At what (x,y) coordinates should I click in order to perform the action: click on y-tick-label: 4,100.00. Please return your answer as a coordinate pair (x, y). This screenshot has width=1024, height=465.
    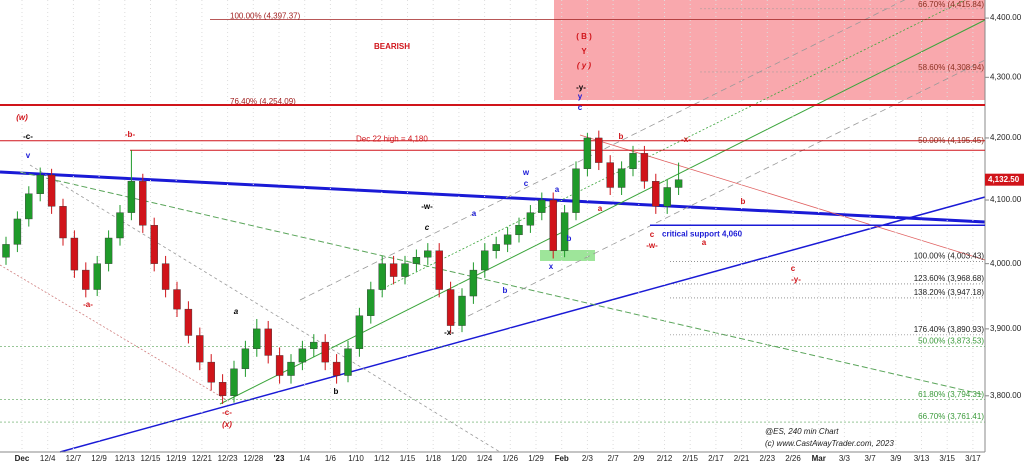
    Looking at the image, I should click on (1006, 199).